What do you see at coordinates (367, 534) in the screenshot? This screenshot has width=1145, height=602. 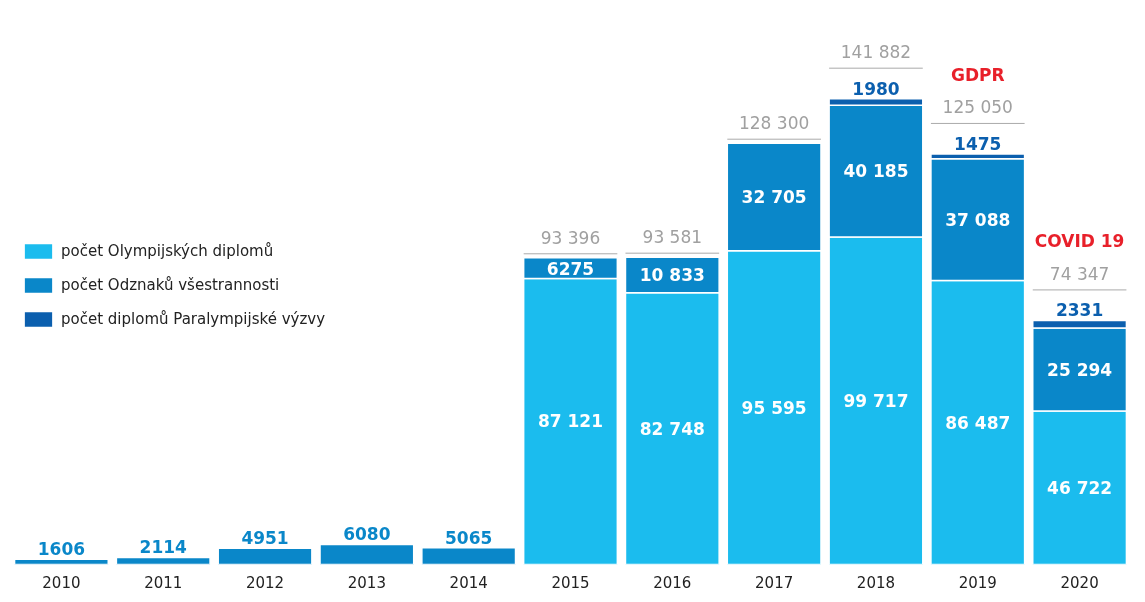 I see `data-label: 6080` at bounding box center [367, 534].